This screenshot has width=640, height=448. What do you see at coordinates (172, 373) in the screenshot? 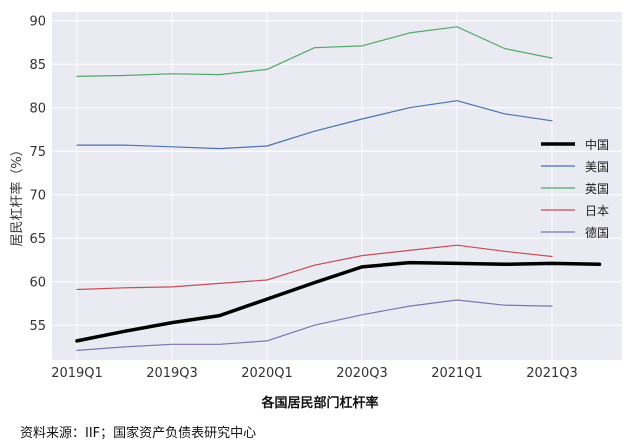
I see `x-tick-label: 2019Q3` at bounding box center [172, 373].